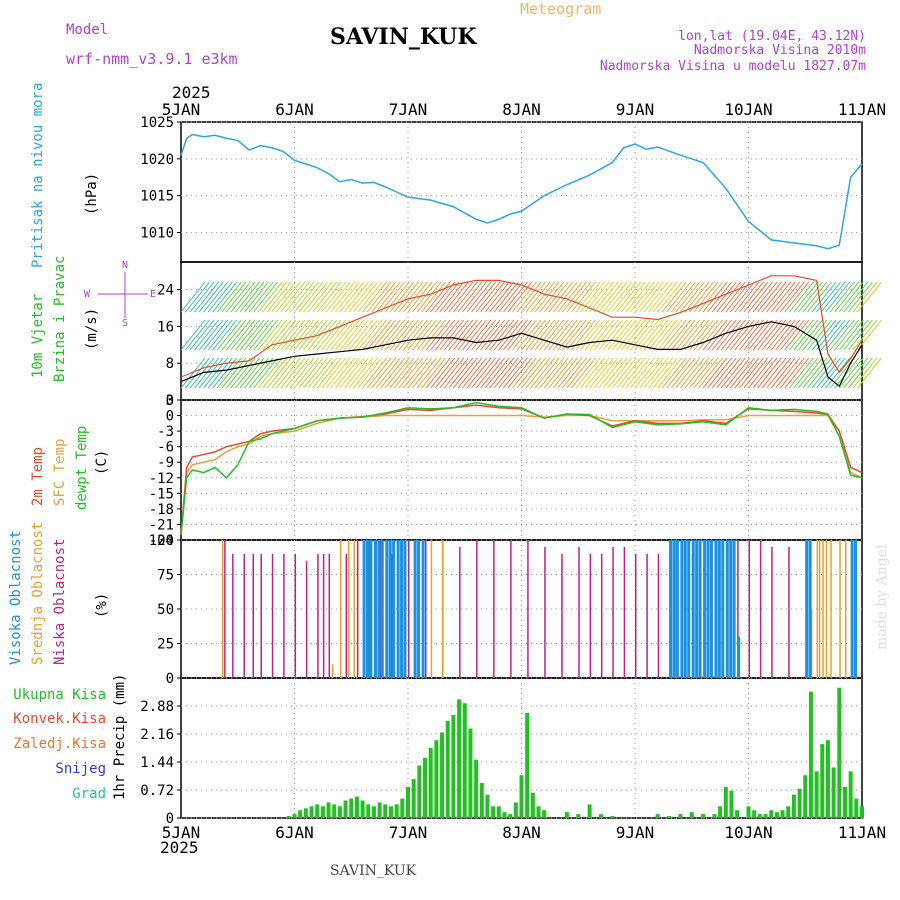 This screenshot has height=900, width=900. What do you see at coordinates (157, 197) in the screenshot?
I see `y-tick-label: 1015` at bounding box center [157, 197].